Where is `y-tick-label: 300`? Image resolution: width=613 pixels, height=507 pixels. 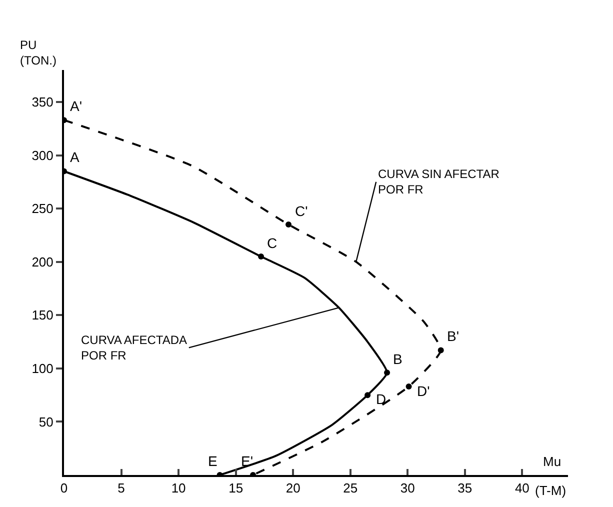
y-tick-label: 300 is located at coordinates (43, 155).